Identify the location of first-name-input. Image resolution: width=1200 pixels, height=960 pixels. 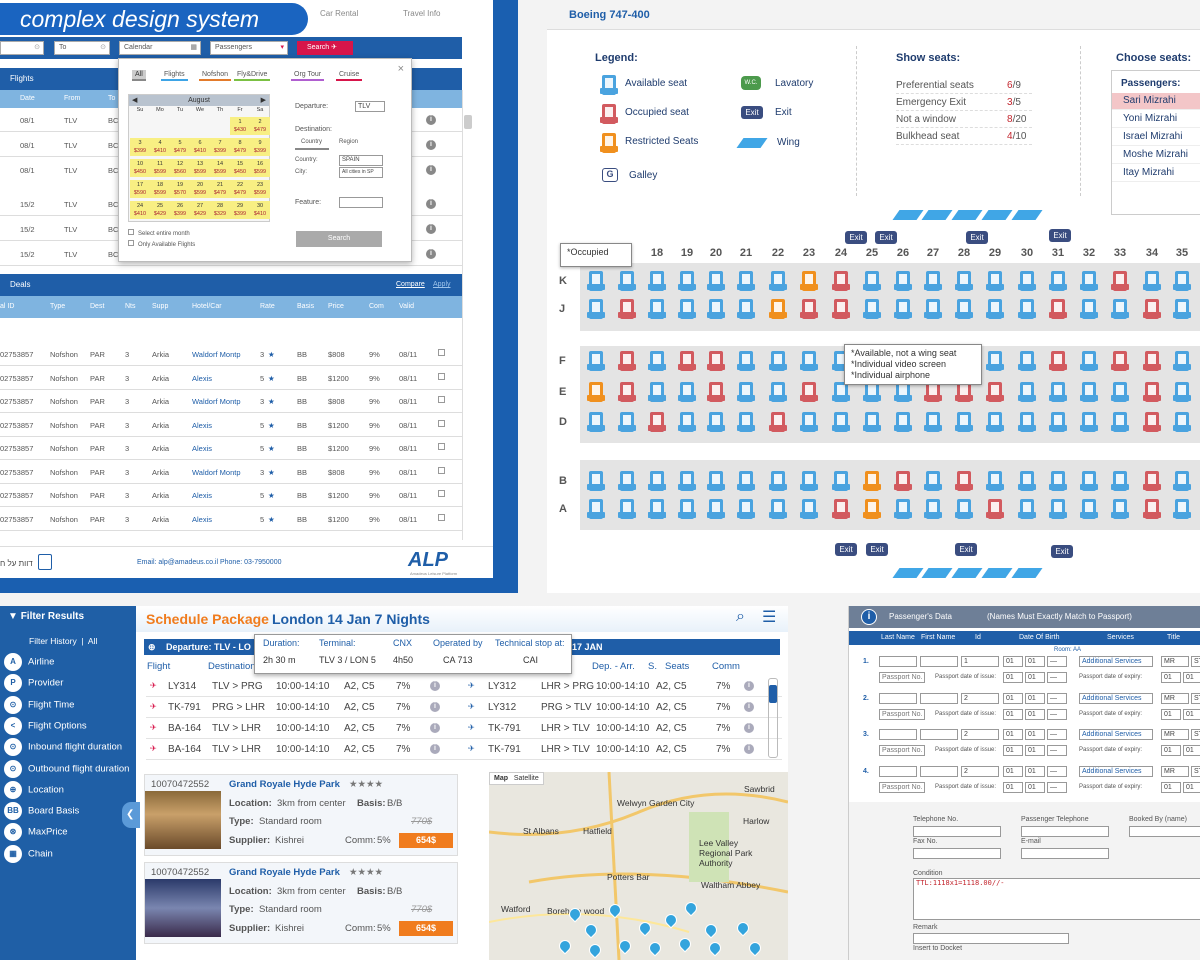
(939, 698).